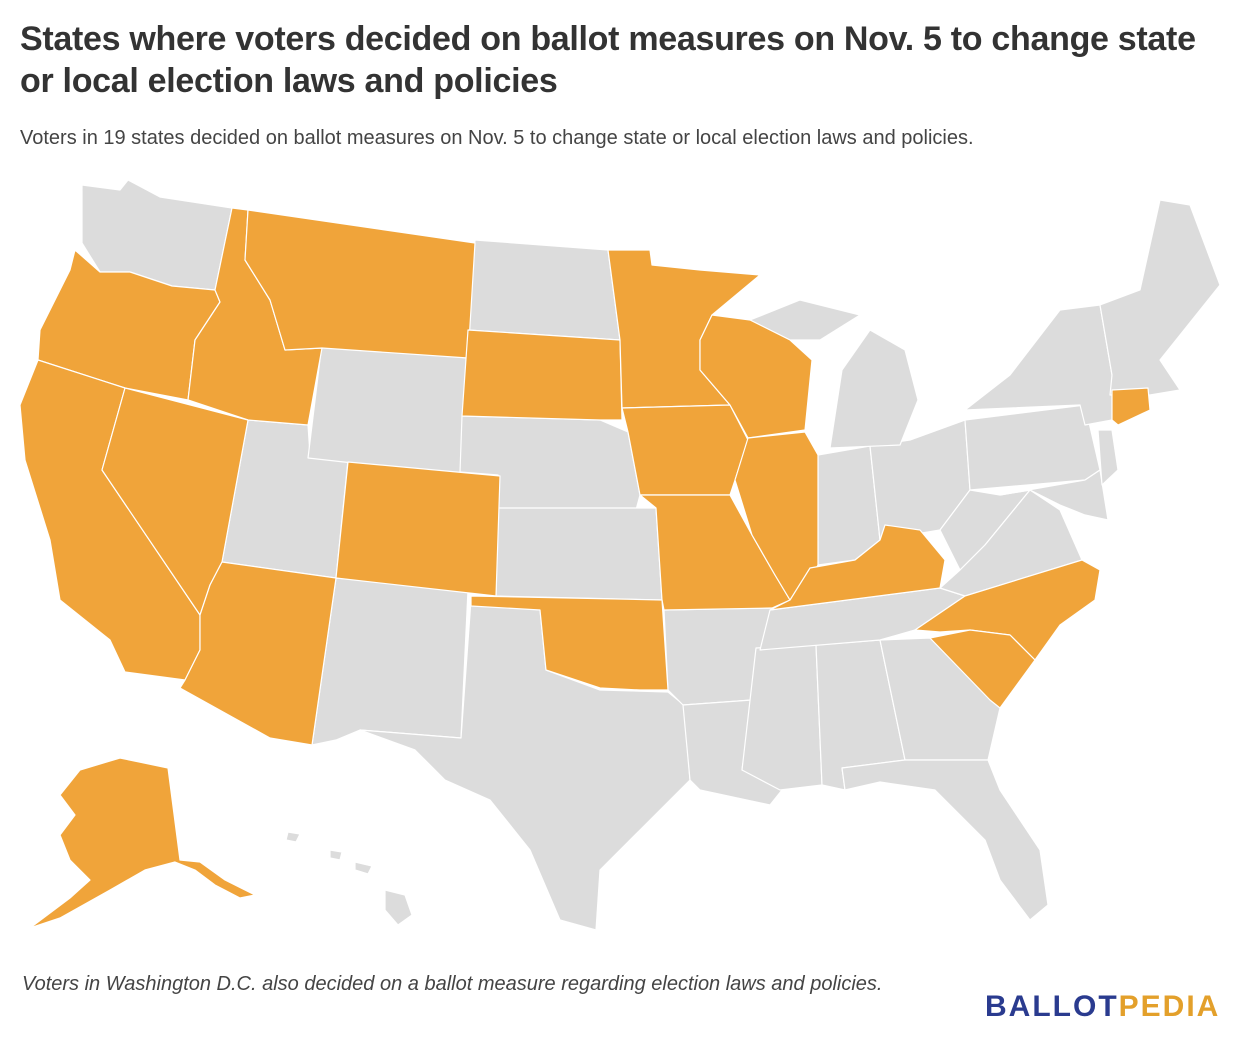  Describe the element at coordinates (1054, 495) in the screenshot. I see `state-maryland-delaware` at that location.